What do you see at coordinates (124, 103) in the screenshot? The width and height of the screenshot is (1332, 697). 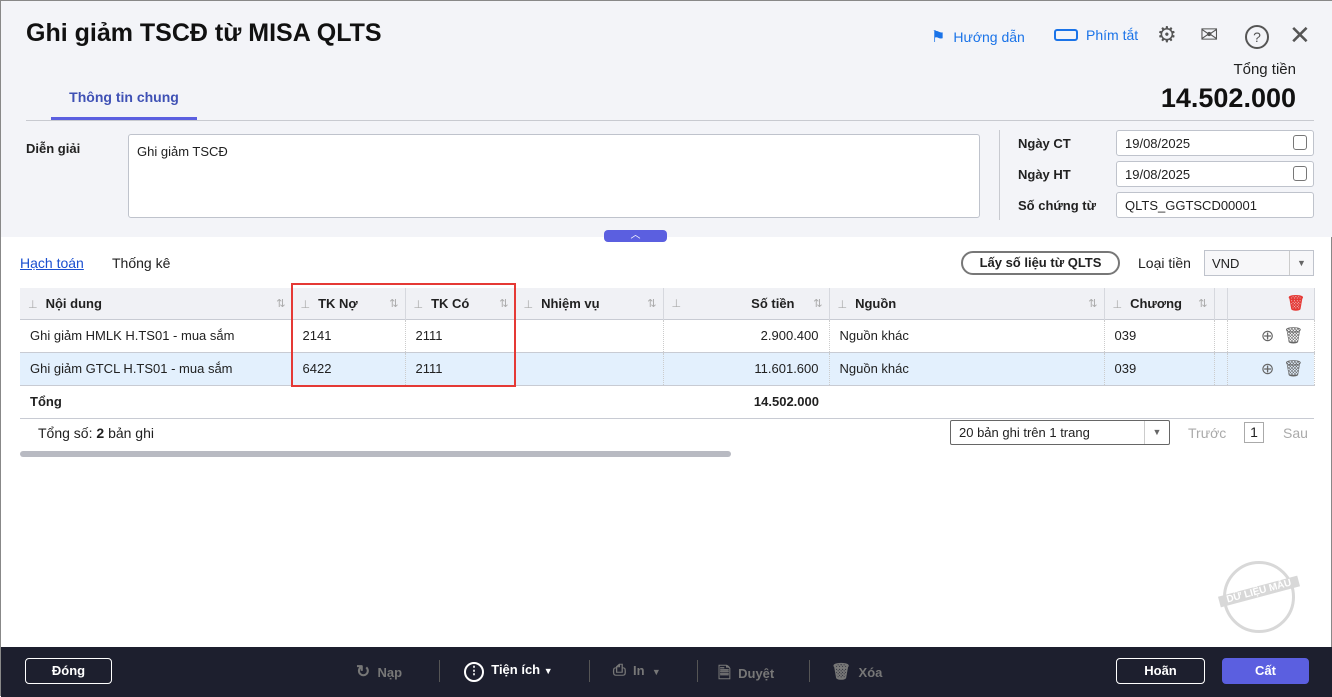 I see `tab-general-info: Thông tin chung` at bounding box center [124, 103].